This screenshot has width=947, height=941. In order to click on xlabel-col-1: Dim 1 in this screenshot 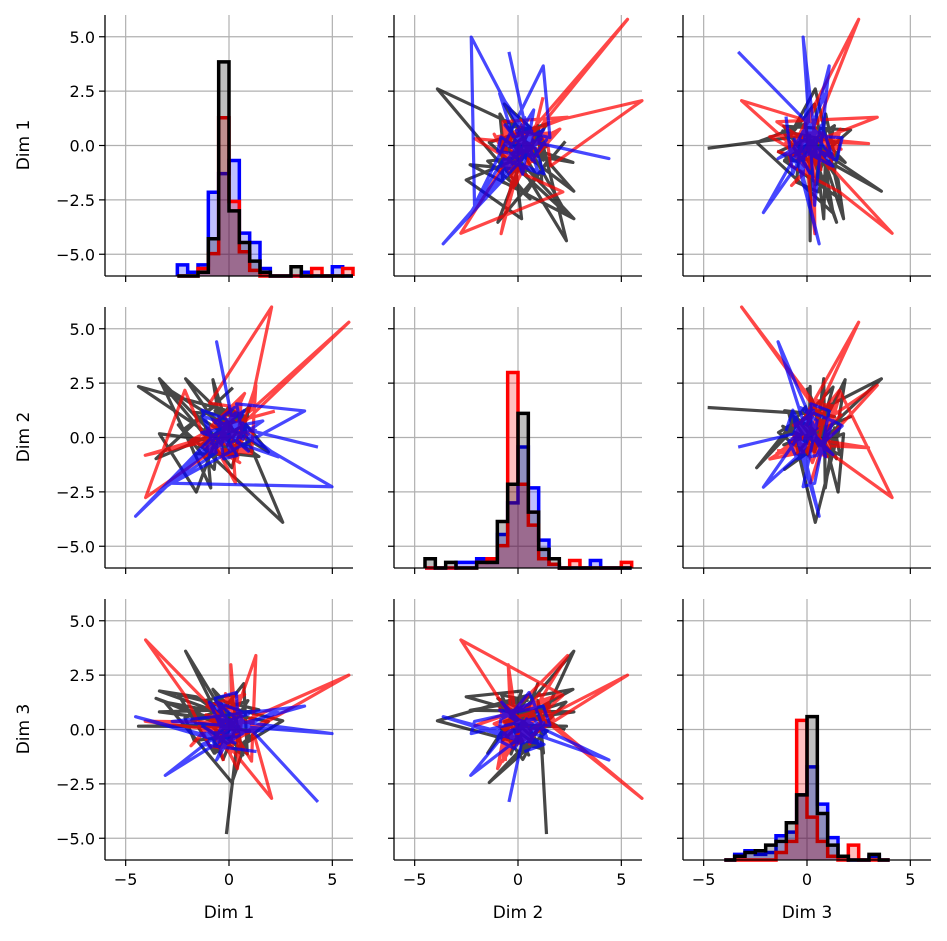, I will do `click(229, 913)`.